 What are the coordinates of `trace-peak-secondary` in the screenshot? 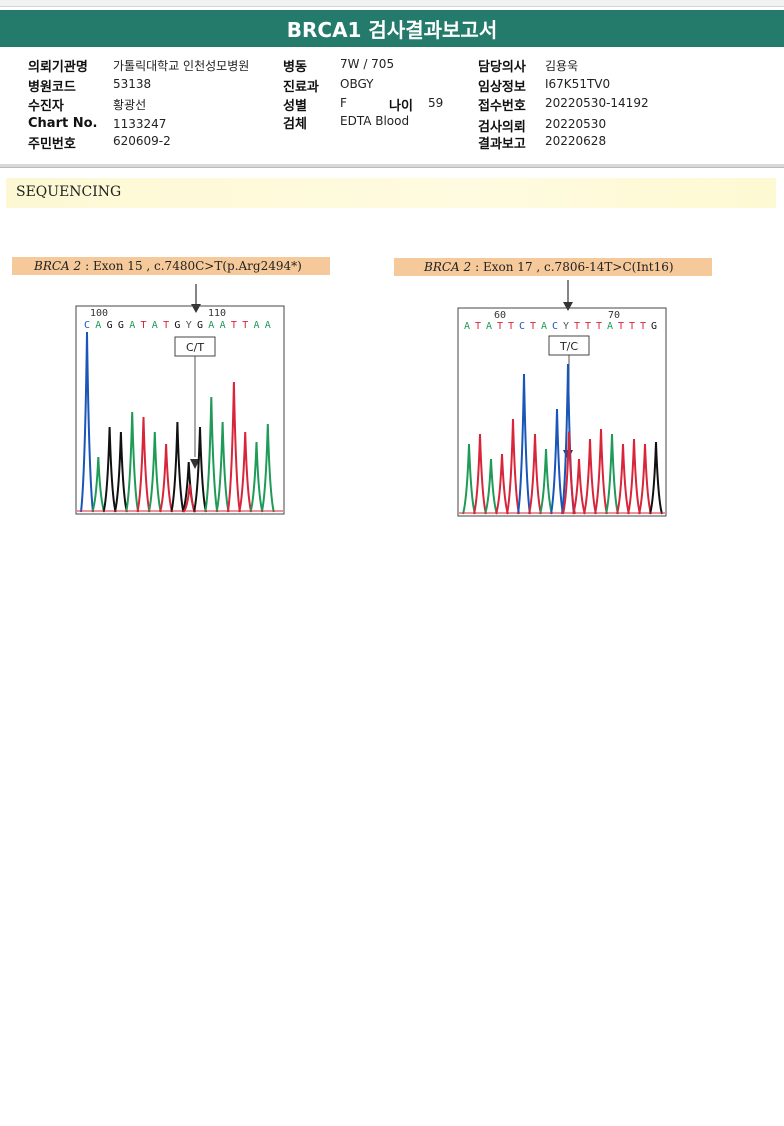 It's located at (189, 498).